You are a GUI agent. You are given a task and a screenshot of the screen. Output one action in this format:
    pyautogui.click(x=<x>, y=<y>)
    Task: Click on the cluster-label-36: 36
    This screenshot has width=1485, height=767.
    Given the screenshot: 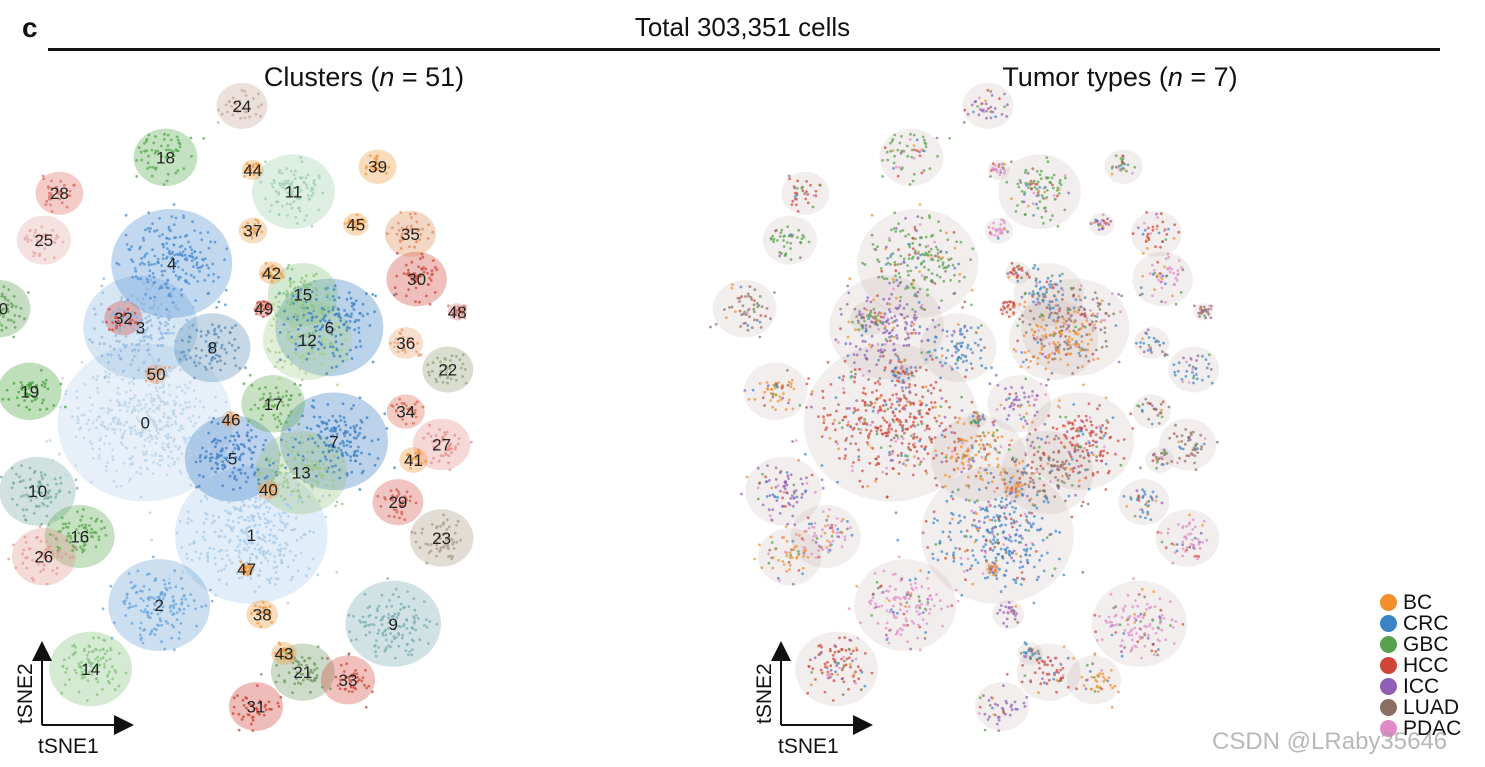 What is the action you would take?
    pyautogui.click(x=405, y=343)
    